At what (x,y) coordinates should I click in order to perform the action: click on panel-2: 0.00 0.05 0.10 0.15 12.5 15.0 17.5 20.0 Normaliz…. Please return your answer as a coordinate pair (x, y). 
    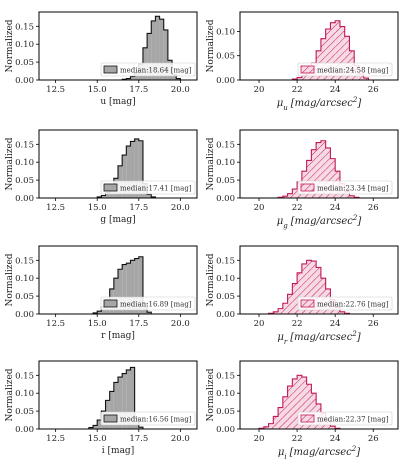
    Looking at the image, I should click on (101, 177).